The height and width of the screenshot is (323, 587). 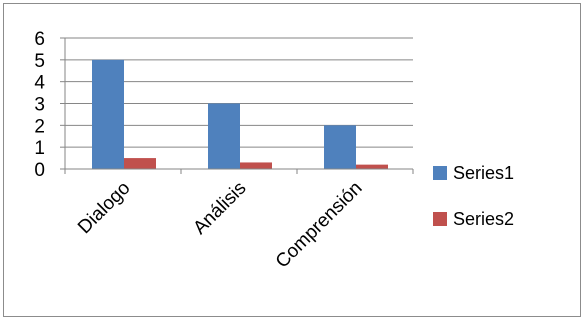 I want to click on category-label: Análisis, so click(x=219, y=208).